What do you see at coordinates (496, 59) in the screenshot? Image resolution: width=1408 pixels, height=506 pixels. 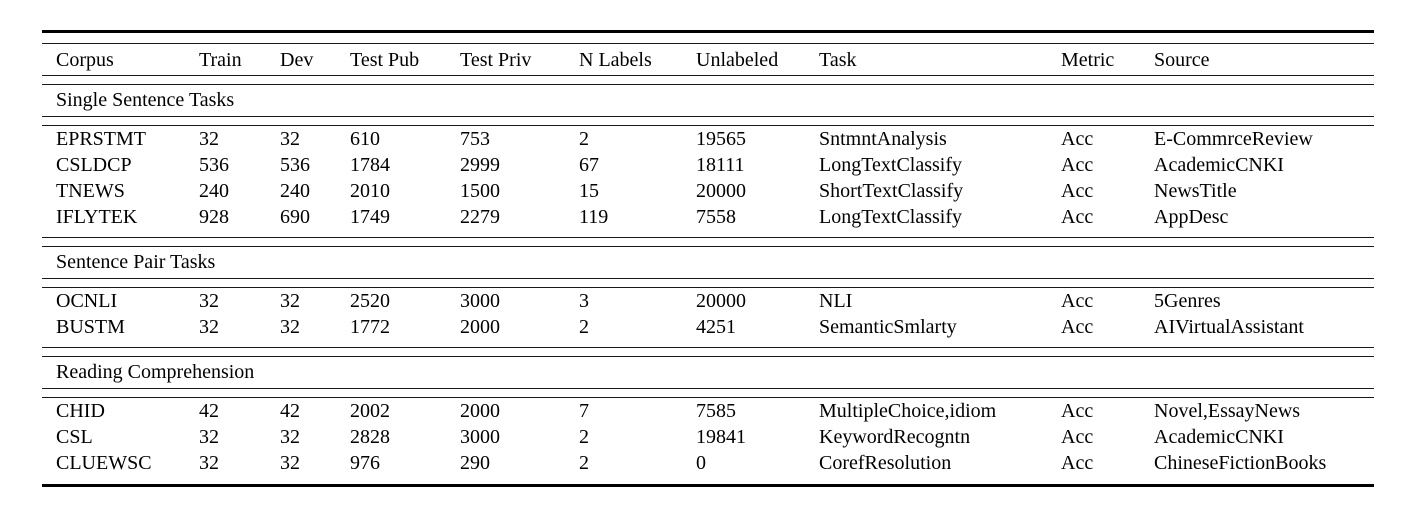 I see `col-header-test-priv: Test Priv` at bounding box center [496, 59].